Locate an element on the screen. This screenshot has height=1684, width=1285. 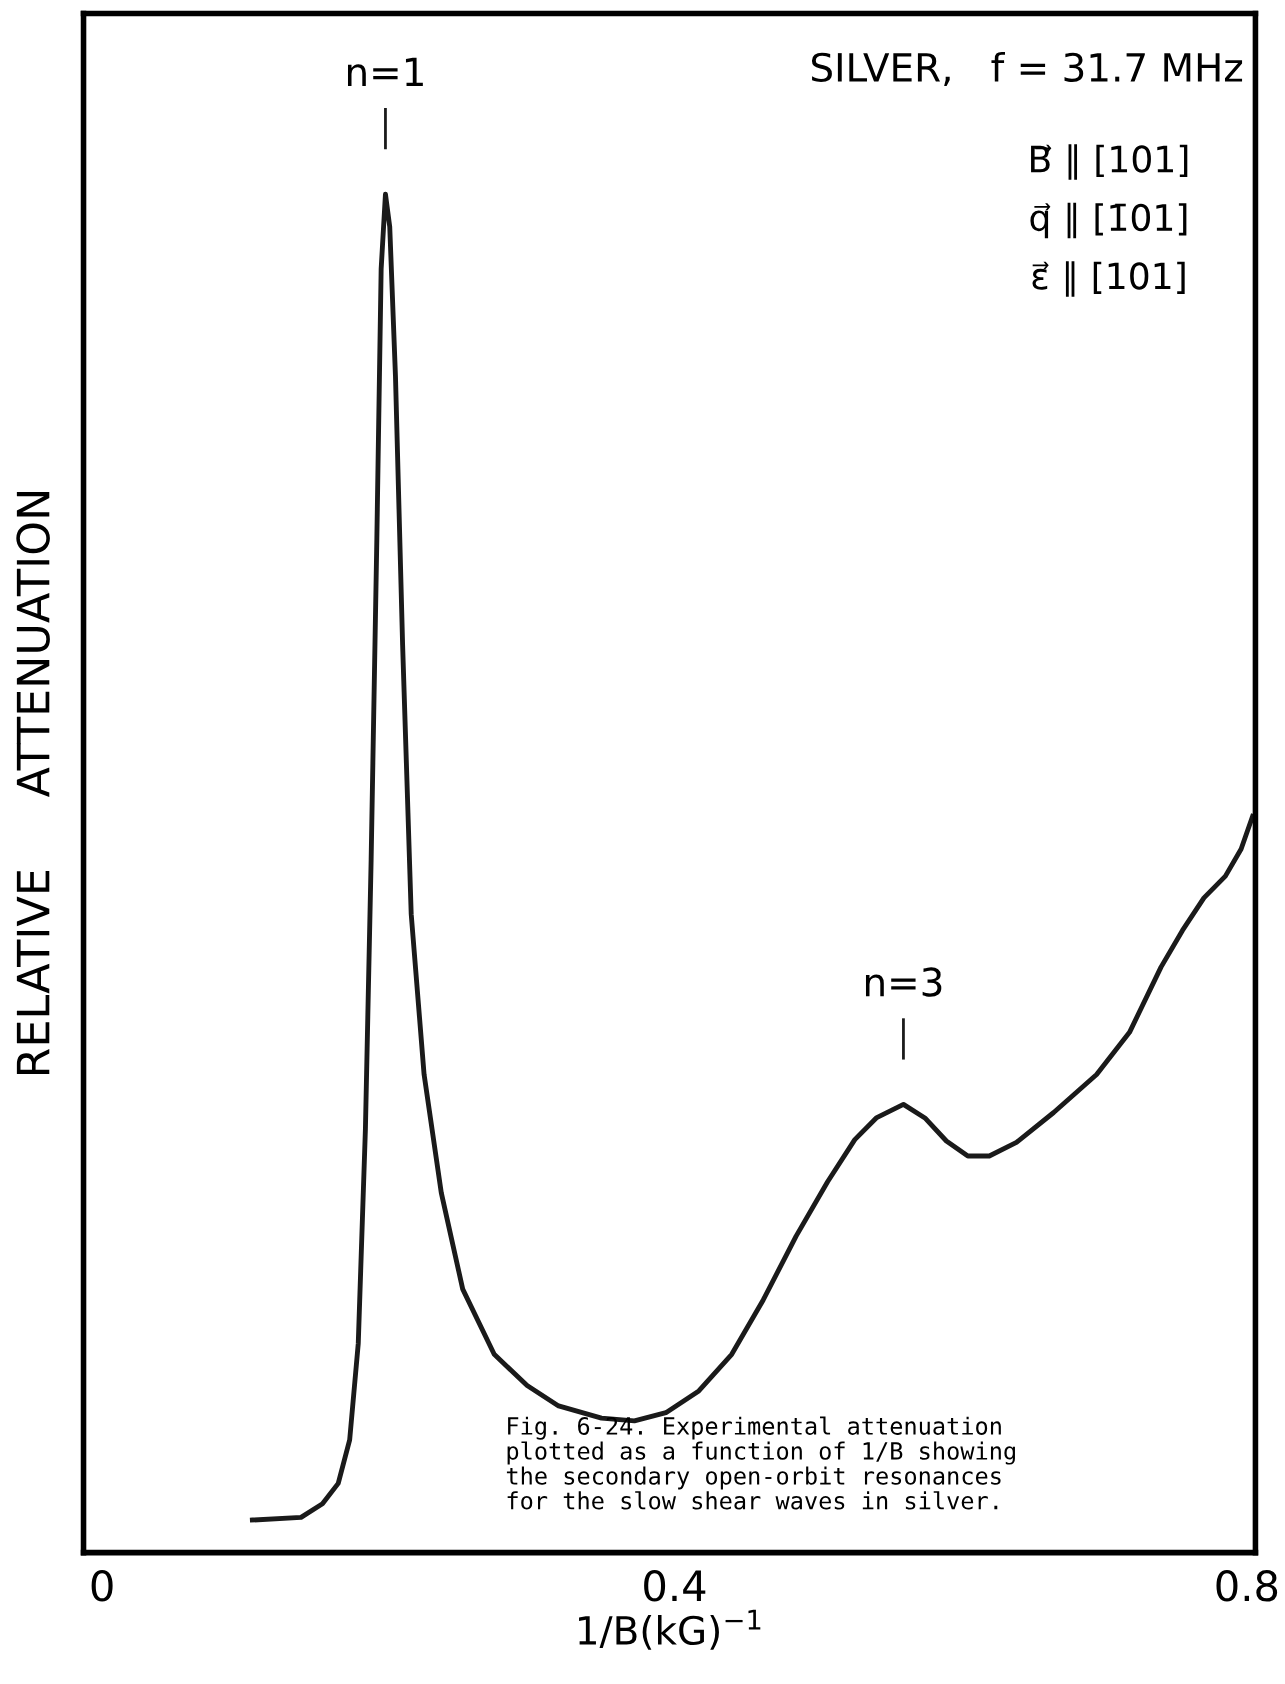
annotation: n=1 is located at coordinates (385, 72).